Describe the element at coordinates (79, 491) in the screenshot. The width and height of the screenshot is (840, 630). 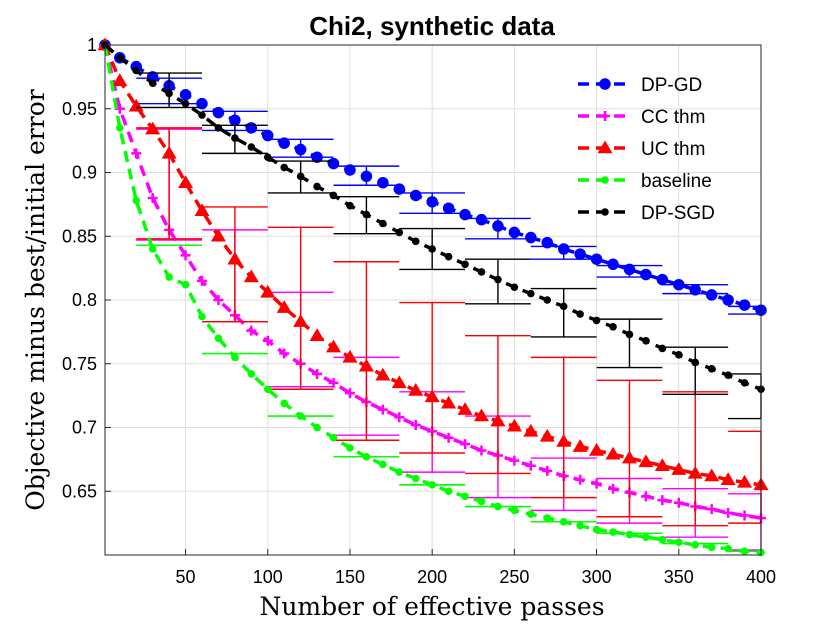
I see `y-tick-label: 0.65` at that location.